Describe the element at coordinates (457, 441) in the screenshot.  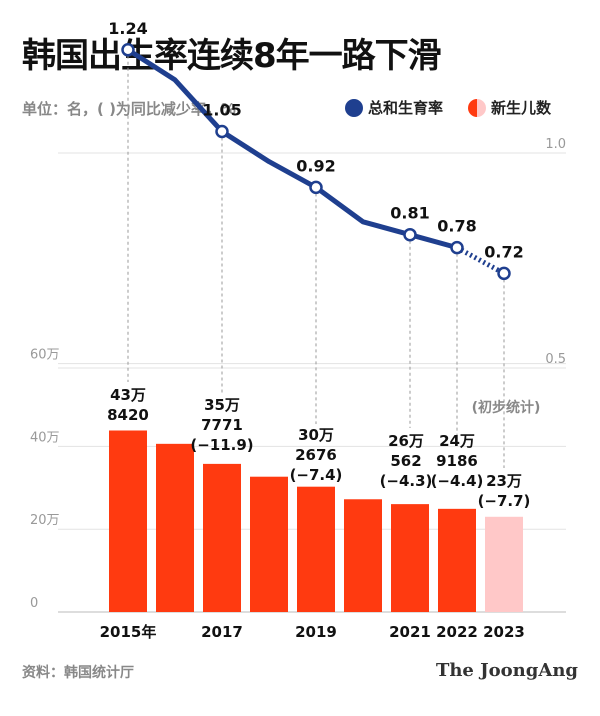
I see `data-label-births: 24万` at that location.